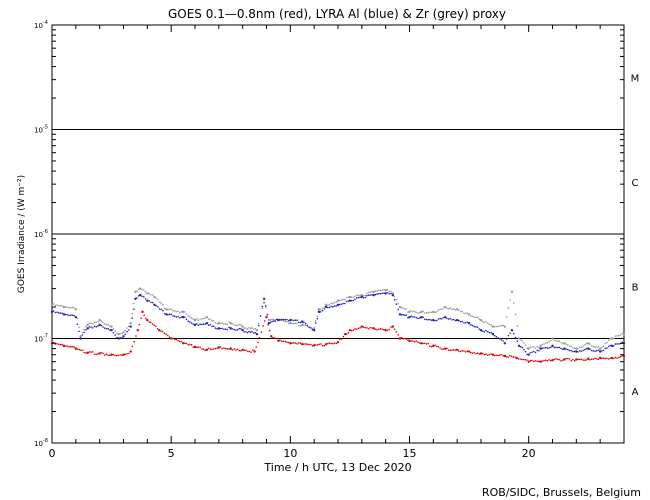 The width and height of the screenshot is (650, 500). Describe the element at coordinates (41, 130) in the screenshot. I see `y-tick-label: 10-5` at that location.